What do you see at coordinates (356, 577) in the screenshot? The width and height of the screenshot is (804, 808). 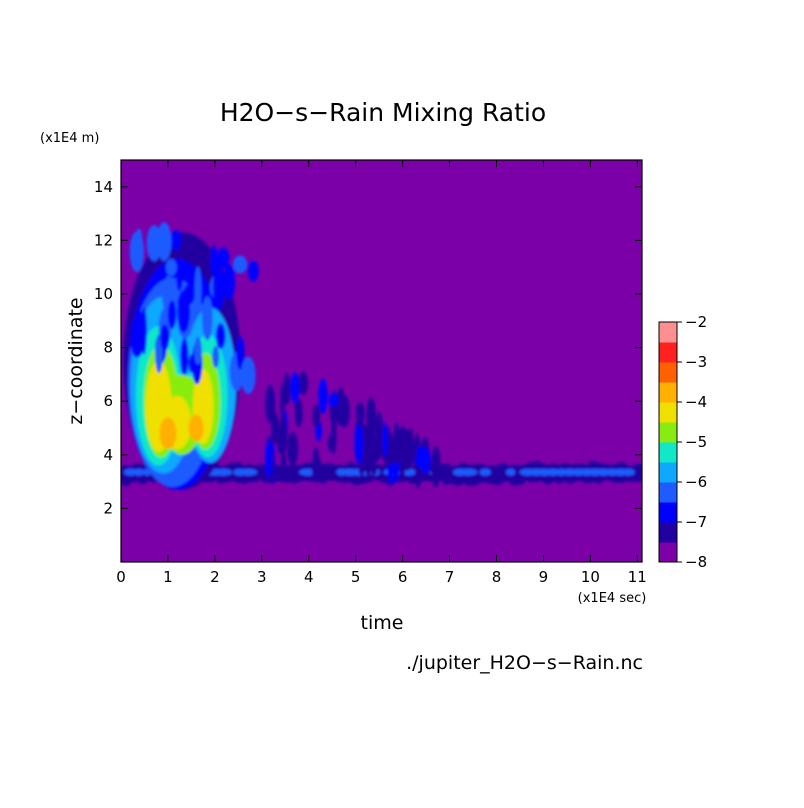 I see `x-tick-label: 5` at bounding box center [356, 577].